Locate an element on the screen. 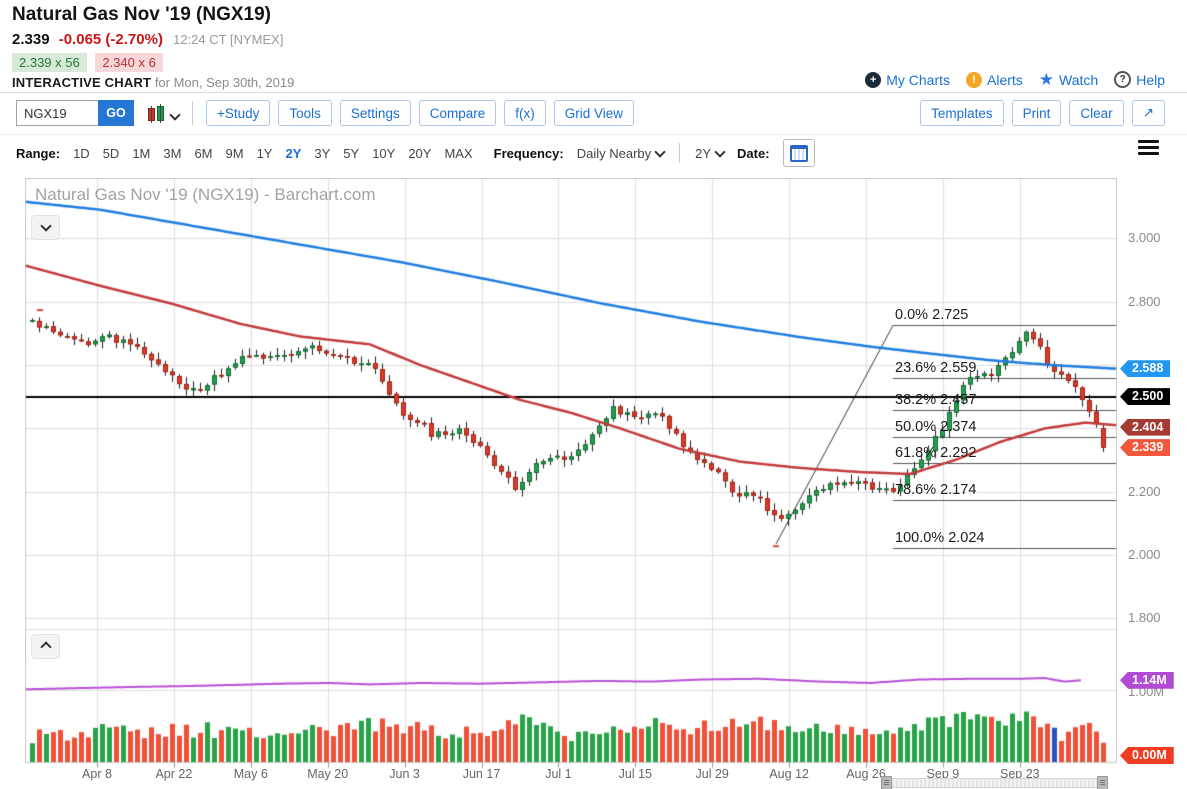 This screenshot has width=1187, height=789. go-button: GO is located at coordinates (116, 113).